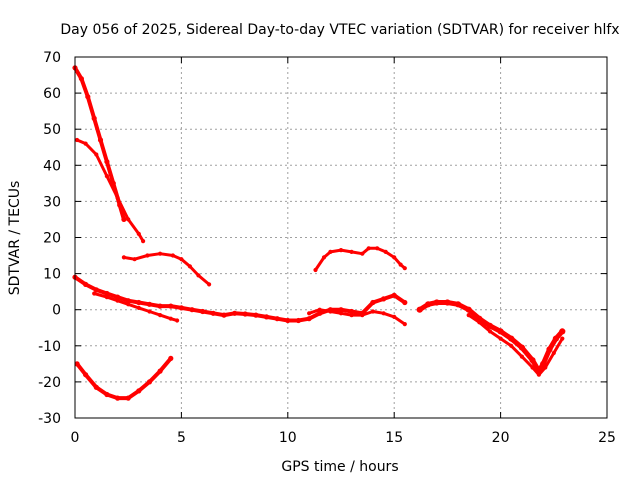 The width and height of the screenshot is (640, 480). Describe the element at coordinates (607, 438) in the screenshot. I see `x-tick-label: 25` at that location.